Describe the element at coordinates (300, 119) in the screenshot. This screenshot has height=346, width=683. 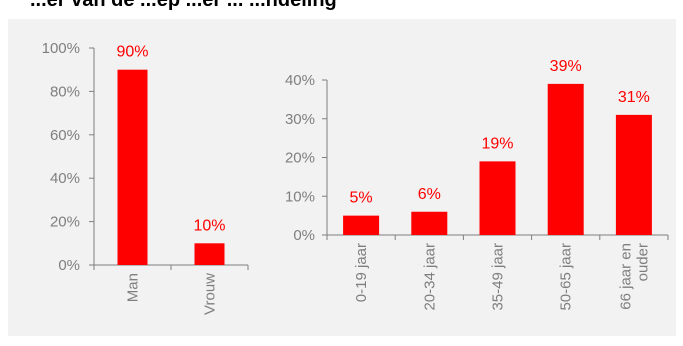
I see `y-tick-label: 30%` at that location.